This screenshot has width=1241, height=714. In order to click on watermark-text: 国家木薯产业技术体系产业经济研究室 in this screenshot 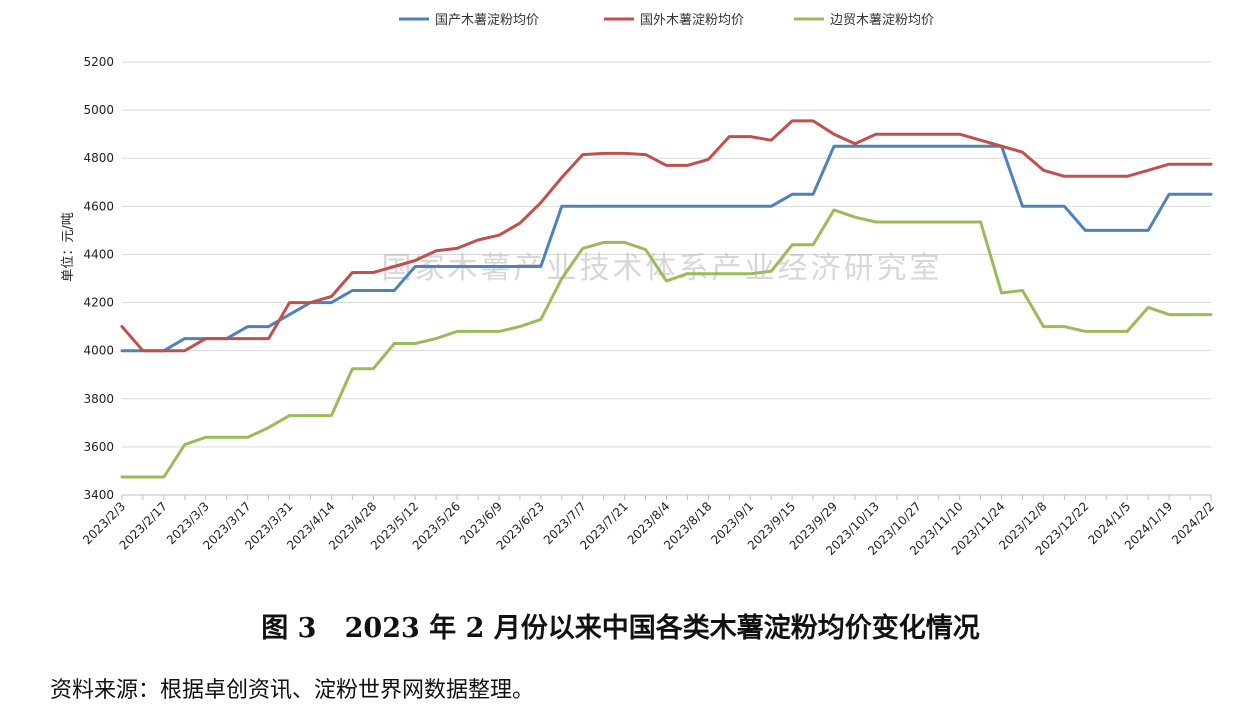, I will do `click(662, 268)`.